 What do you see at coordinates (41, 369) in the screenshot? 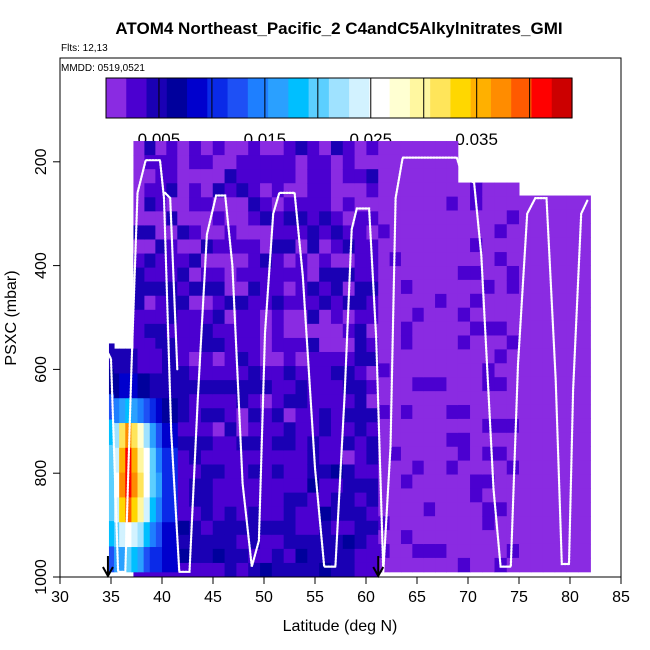
I see `y-tick-label: 600` at bounding box center [41, 369].